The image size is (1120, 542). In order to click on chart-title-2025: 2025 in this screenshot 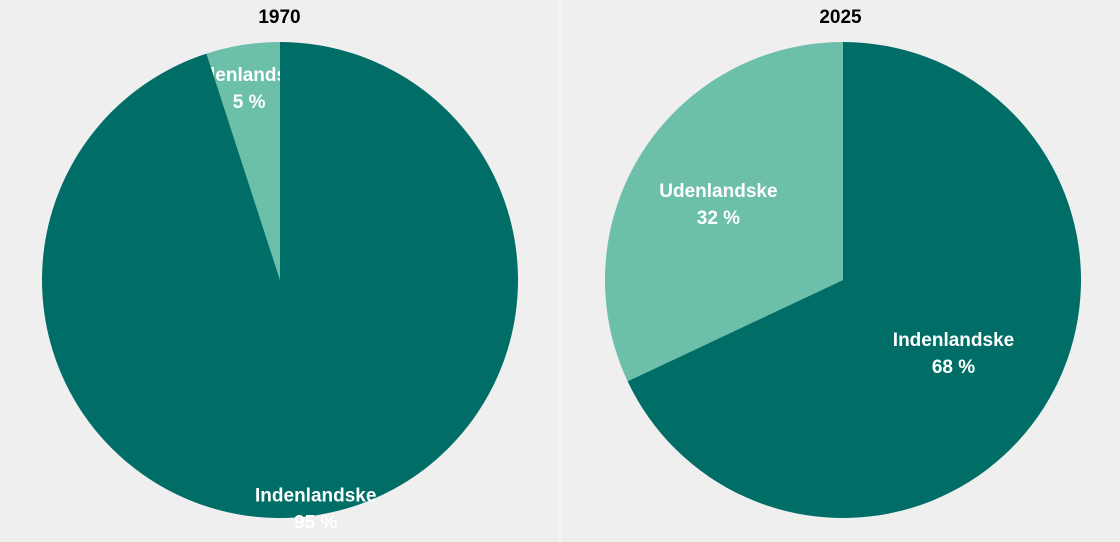, I will do `click(840, 17)`.